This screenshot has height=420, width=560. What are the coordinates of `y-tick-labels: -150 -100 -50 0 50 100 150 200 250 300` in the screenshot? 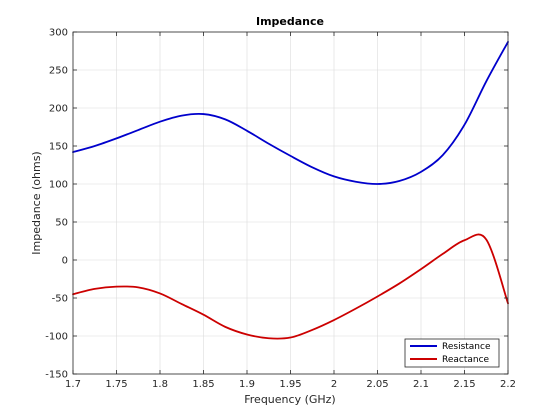 It's located at (56, 204).